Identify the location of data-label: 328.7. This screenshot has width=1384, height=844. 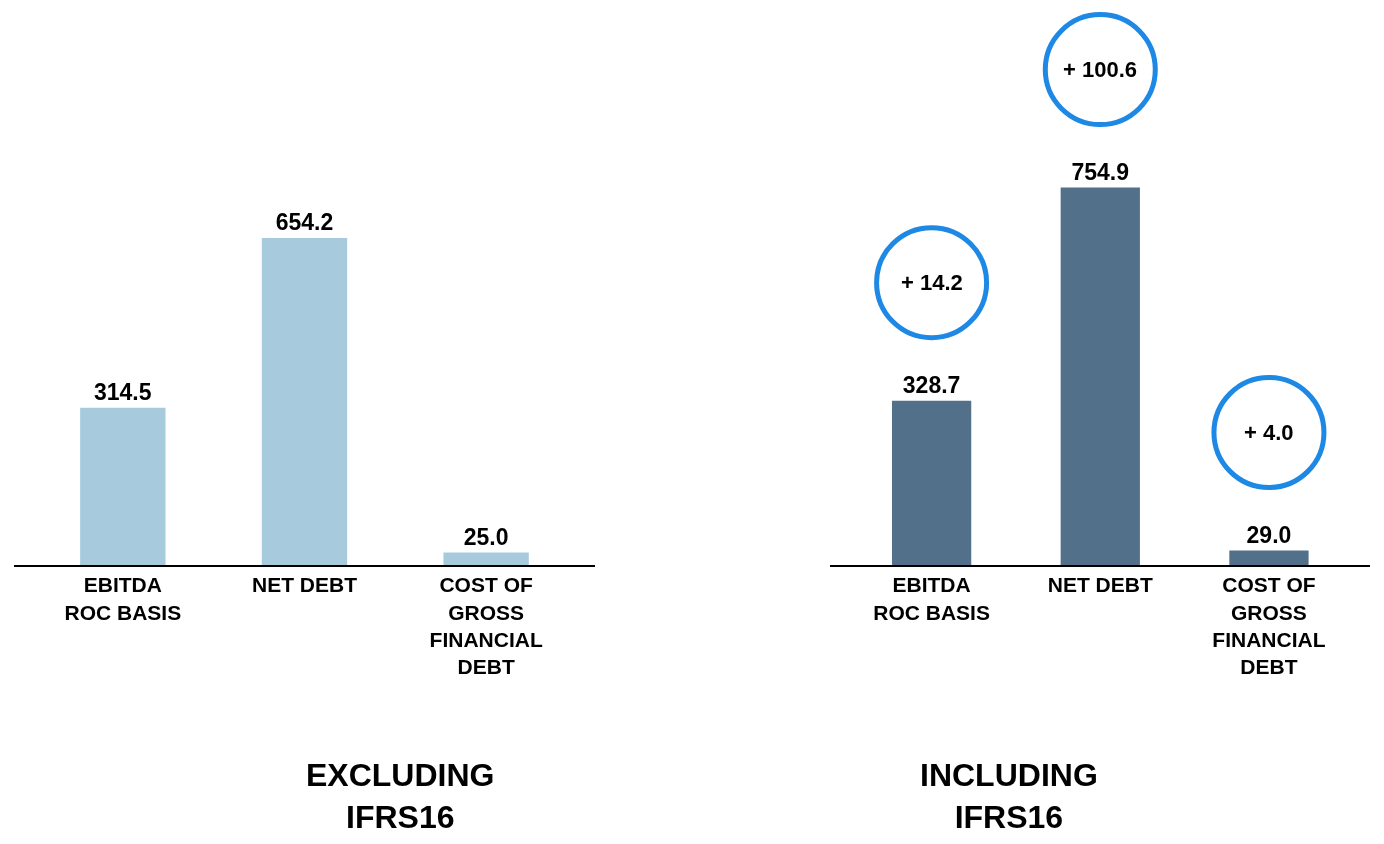
(931, 384).